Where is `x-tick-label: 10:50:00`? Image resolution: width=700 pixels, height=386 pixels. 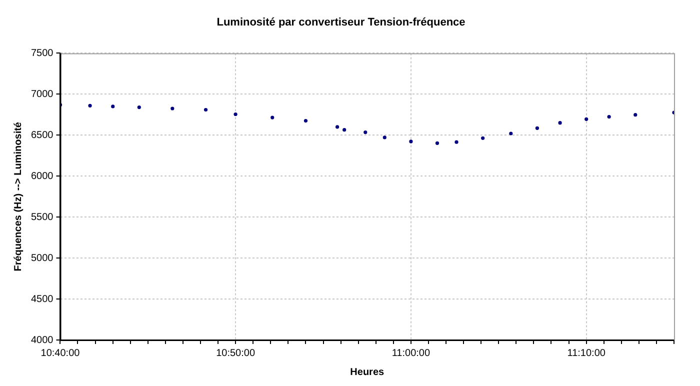
x-tick-label: 10:50:00 is located at coordinates (236, 353).